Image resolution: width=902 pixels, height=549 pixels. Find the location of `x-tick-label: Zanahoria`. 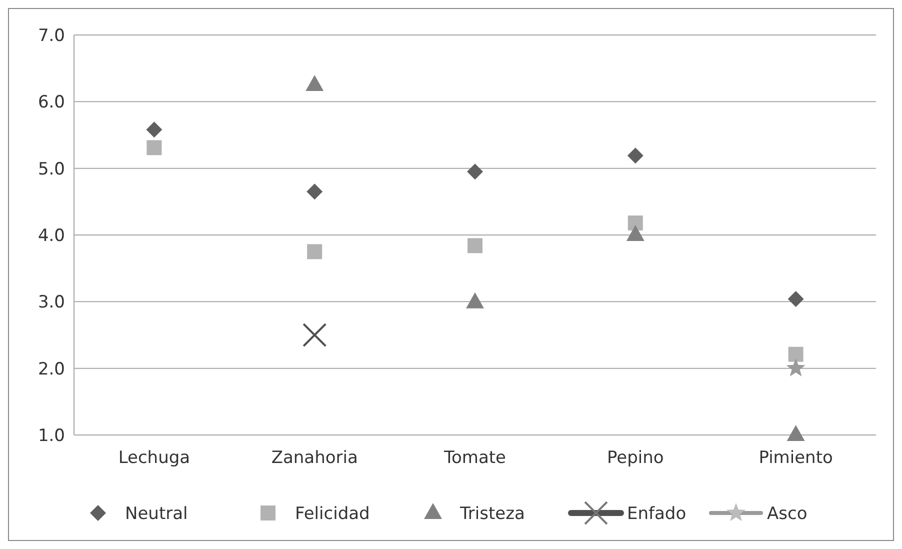

x-tick-label: Zanahoria is located at coordinates (314, 458).